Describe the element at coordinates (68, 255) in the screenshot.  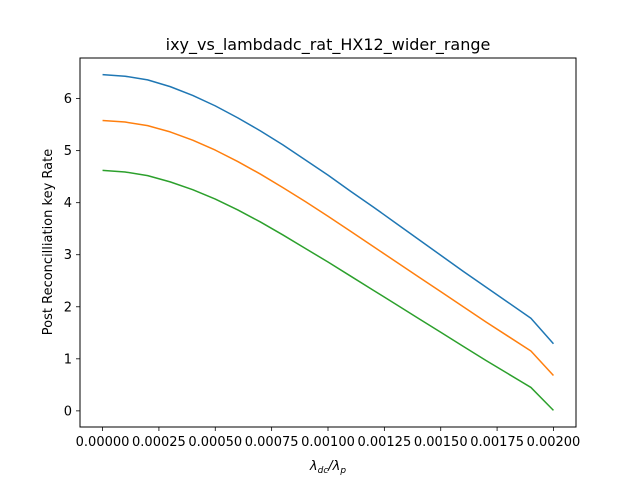
I see `y-tick-label: 3` at that location.